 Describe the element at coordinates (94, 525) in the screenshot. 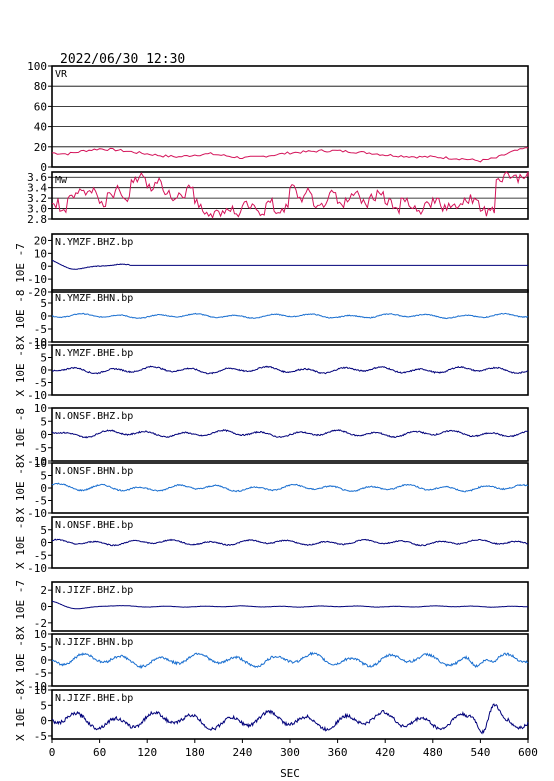

I see `panel-label: N.ONSF.BHE.bp` at that location.